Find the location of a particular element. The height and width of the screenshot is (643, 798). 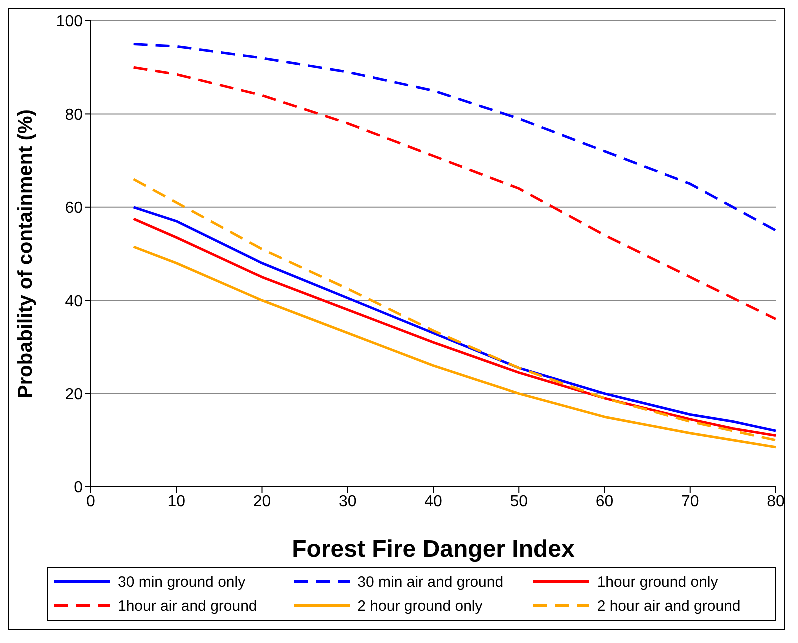

legend-label: 30 min air and ground is located at coordinates (431, 582).